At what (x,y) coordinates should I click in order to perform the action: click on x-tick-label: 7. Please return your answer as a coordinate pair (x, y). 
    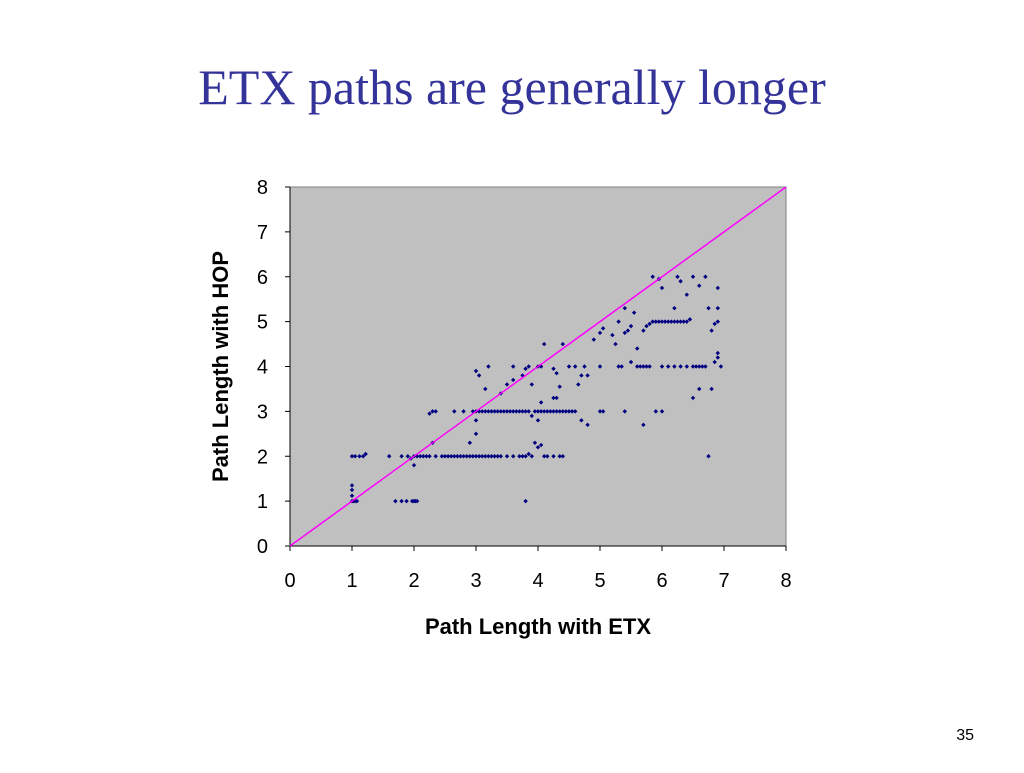
    Looking at the image, I should click on (723, 581).